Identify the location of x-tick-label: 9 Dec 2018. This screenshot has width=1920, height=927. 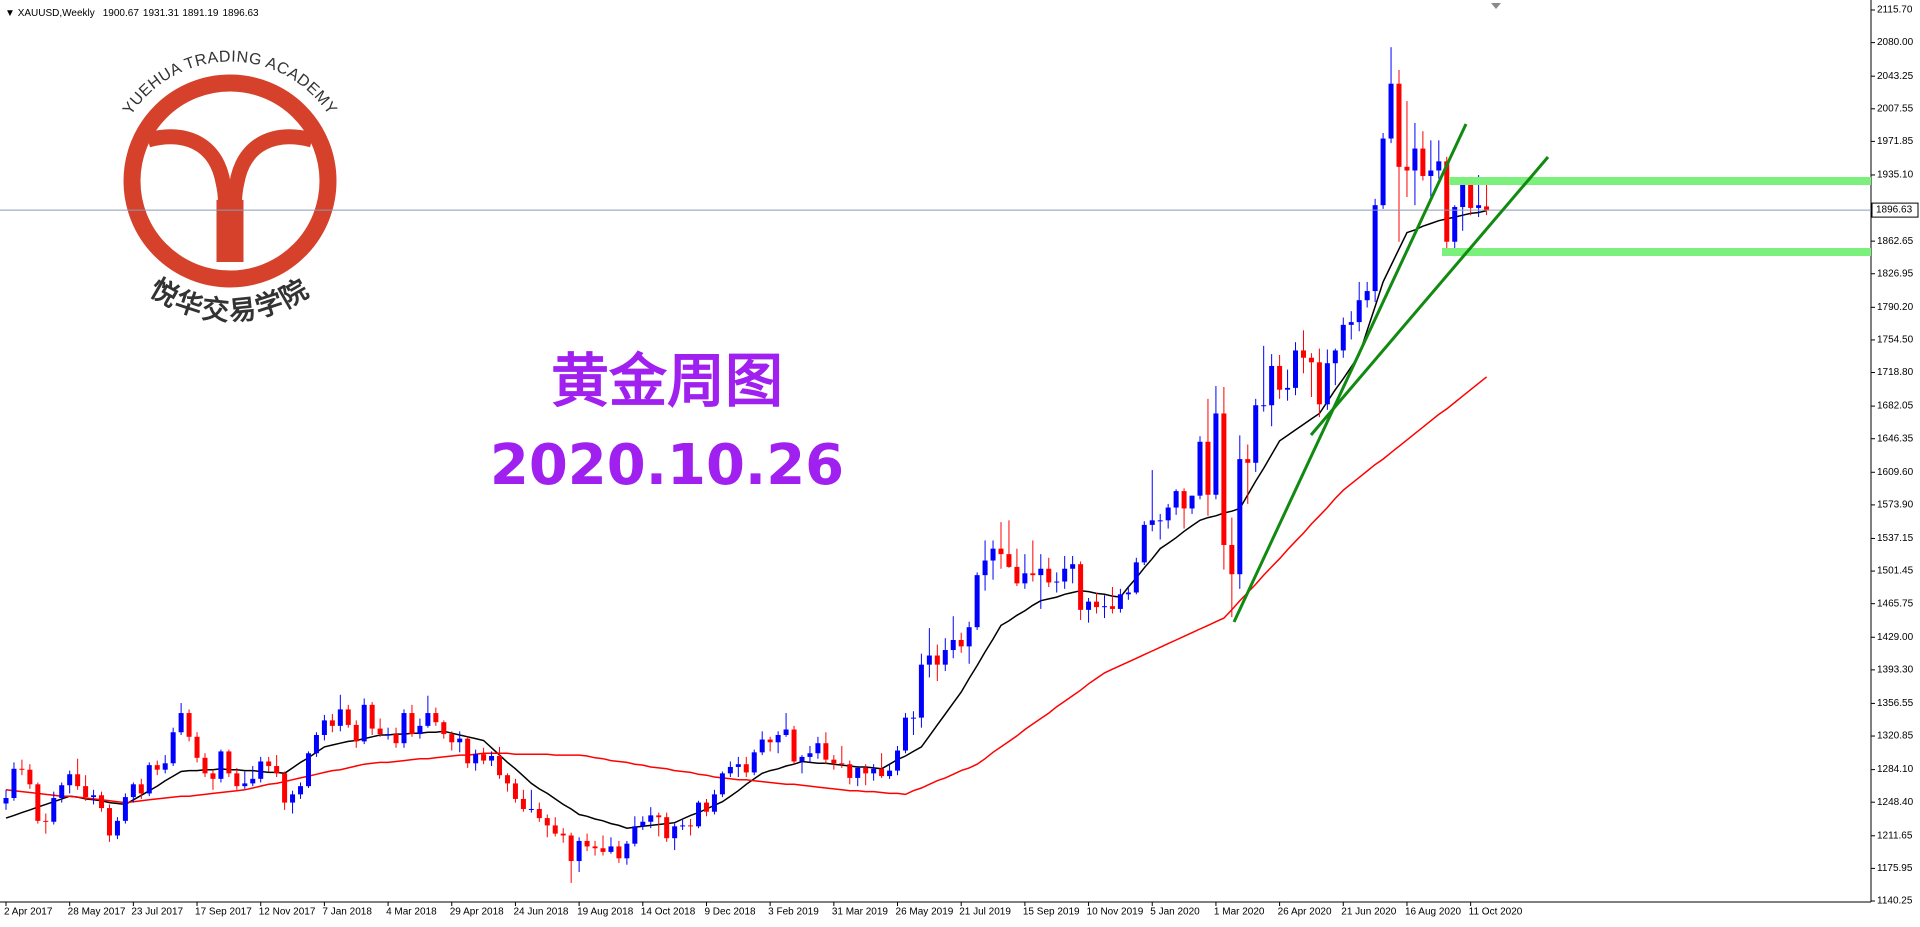
(730, 912).